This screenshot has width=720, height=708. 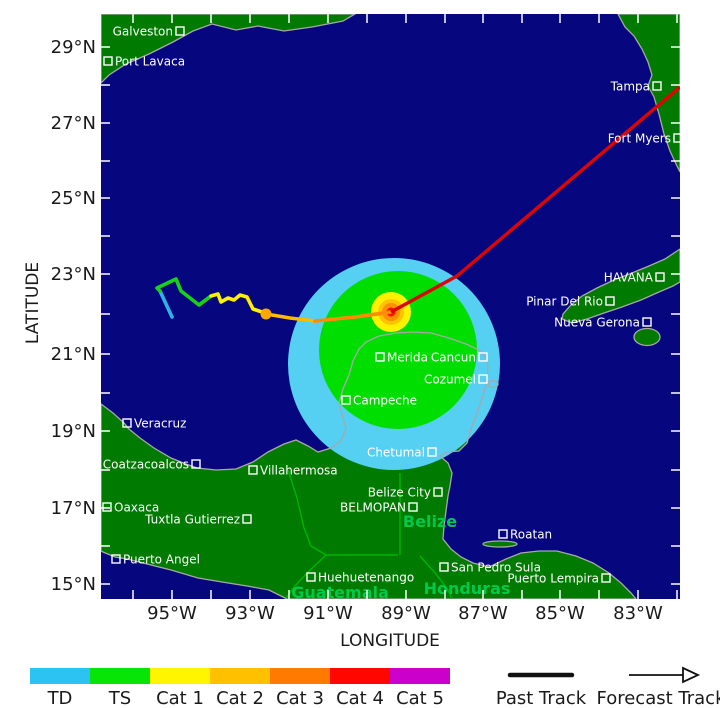 I want to click on city-marker-nueva-gerona, so click(x=647, y=322).